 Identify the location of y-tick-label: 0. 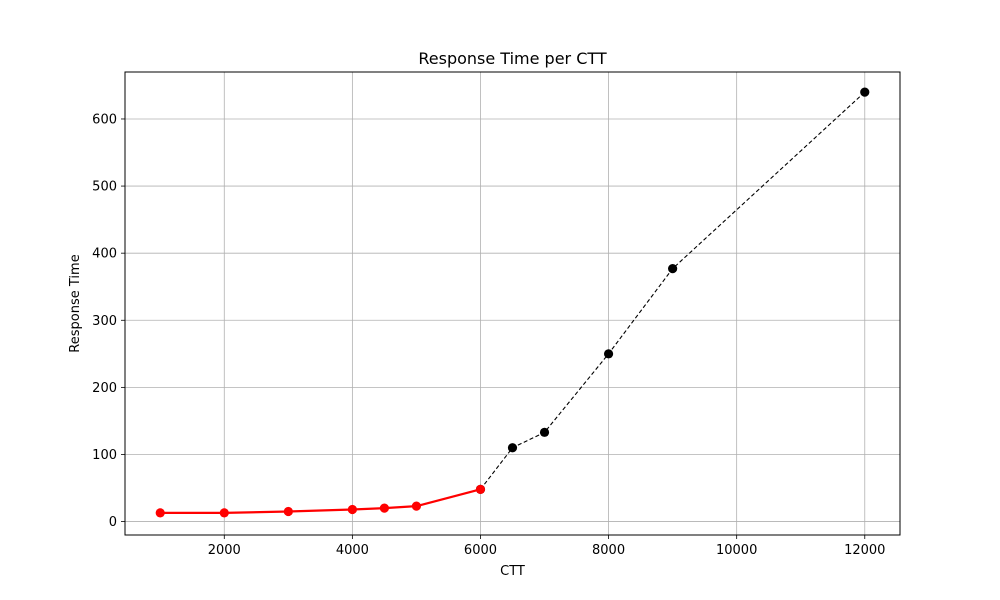
(113, 522).